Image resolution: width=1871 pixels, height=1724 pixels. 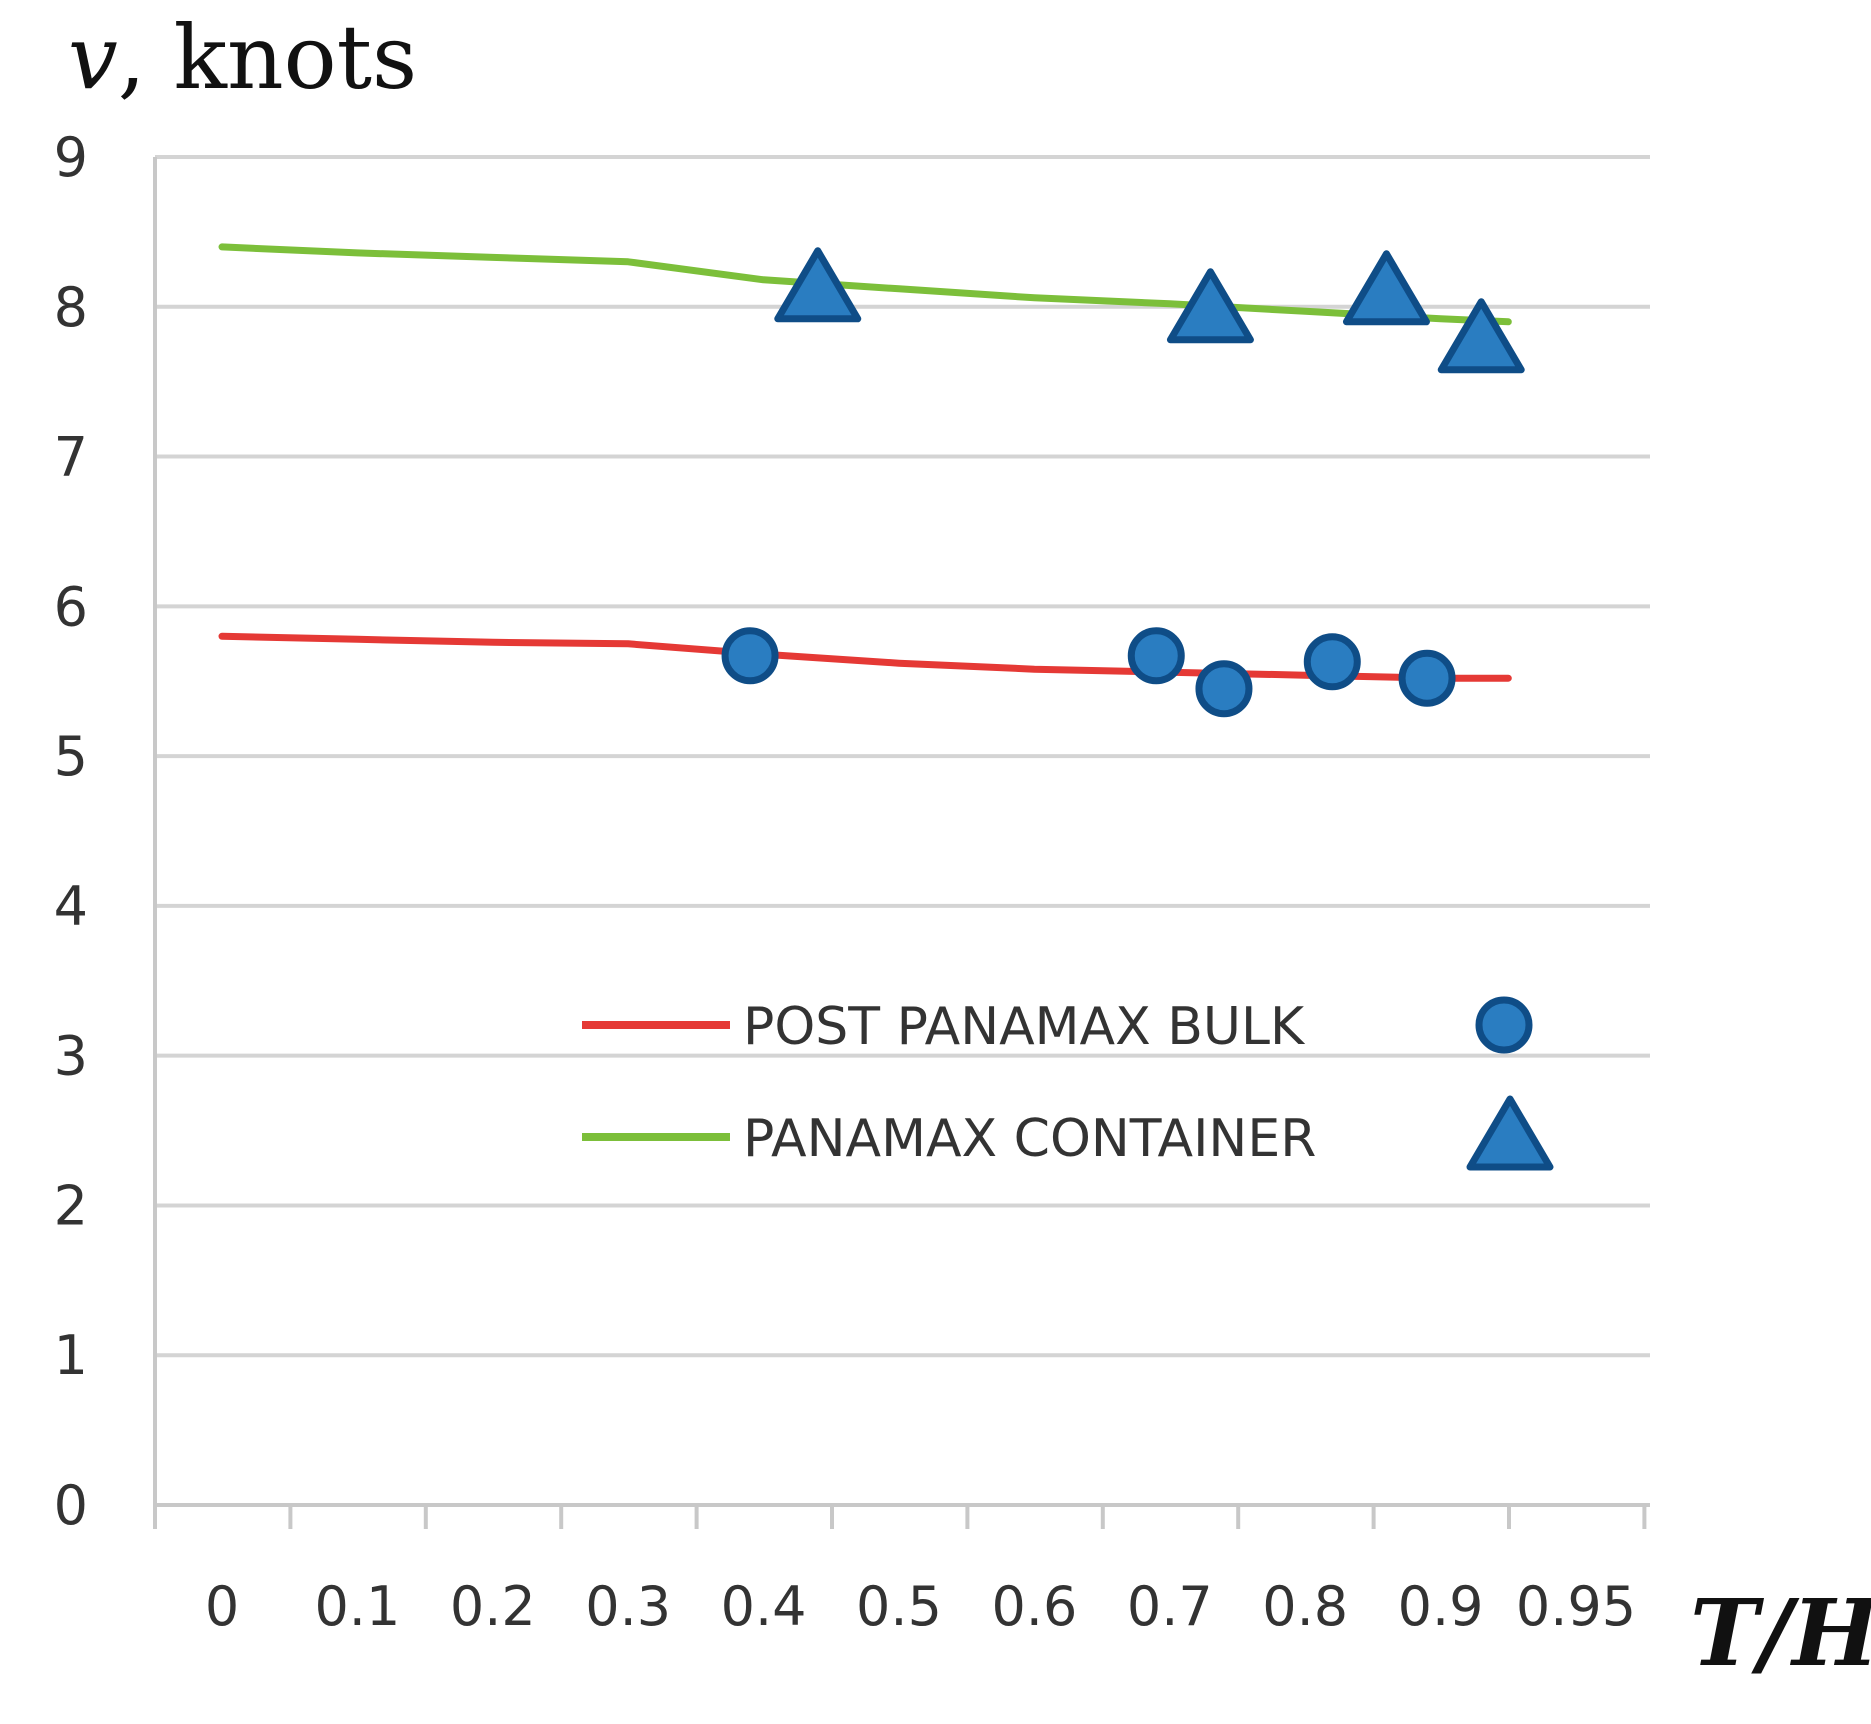 I want to click on y-tick-label: 3, so click(x=71, y=1056).